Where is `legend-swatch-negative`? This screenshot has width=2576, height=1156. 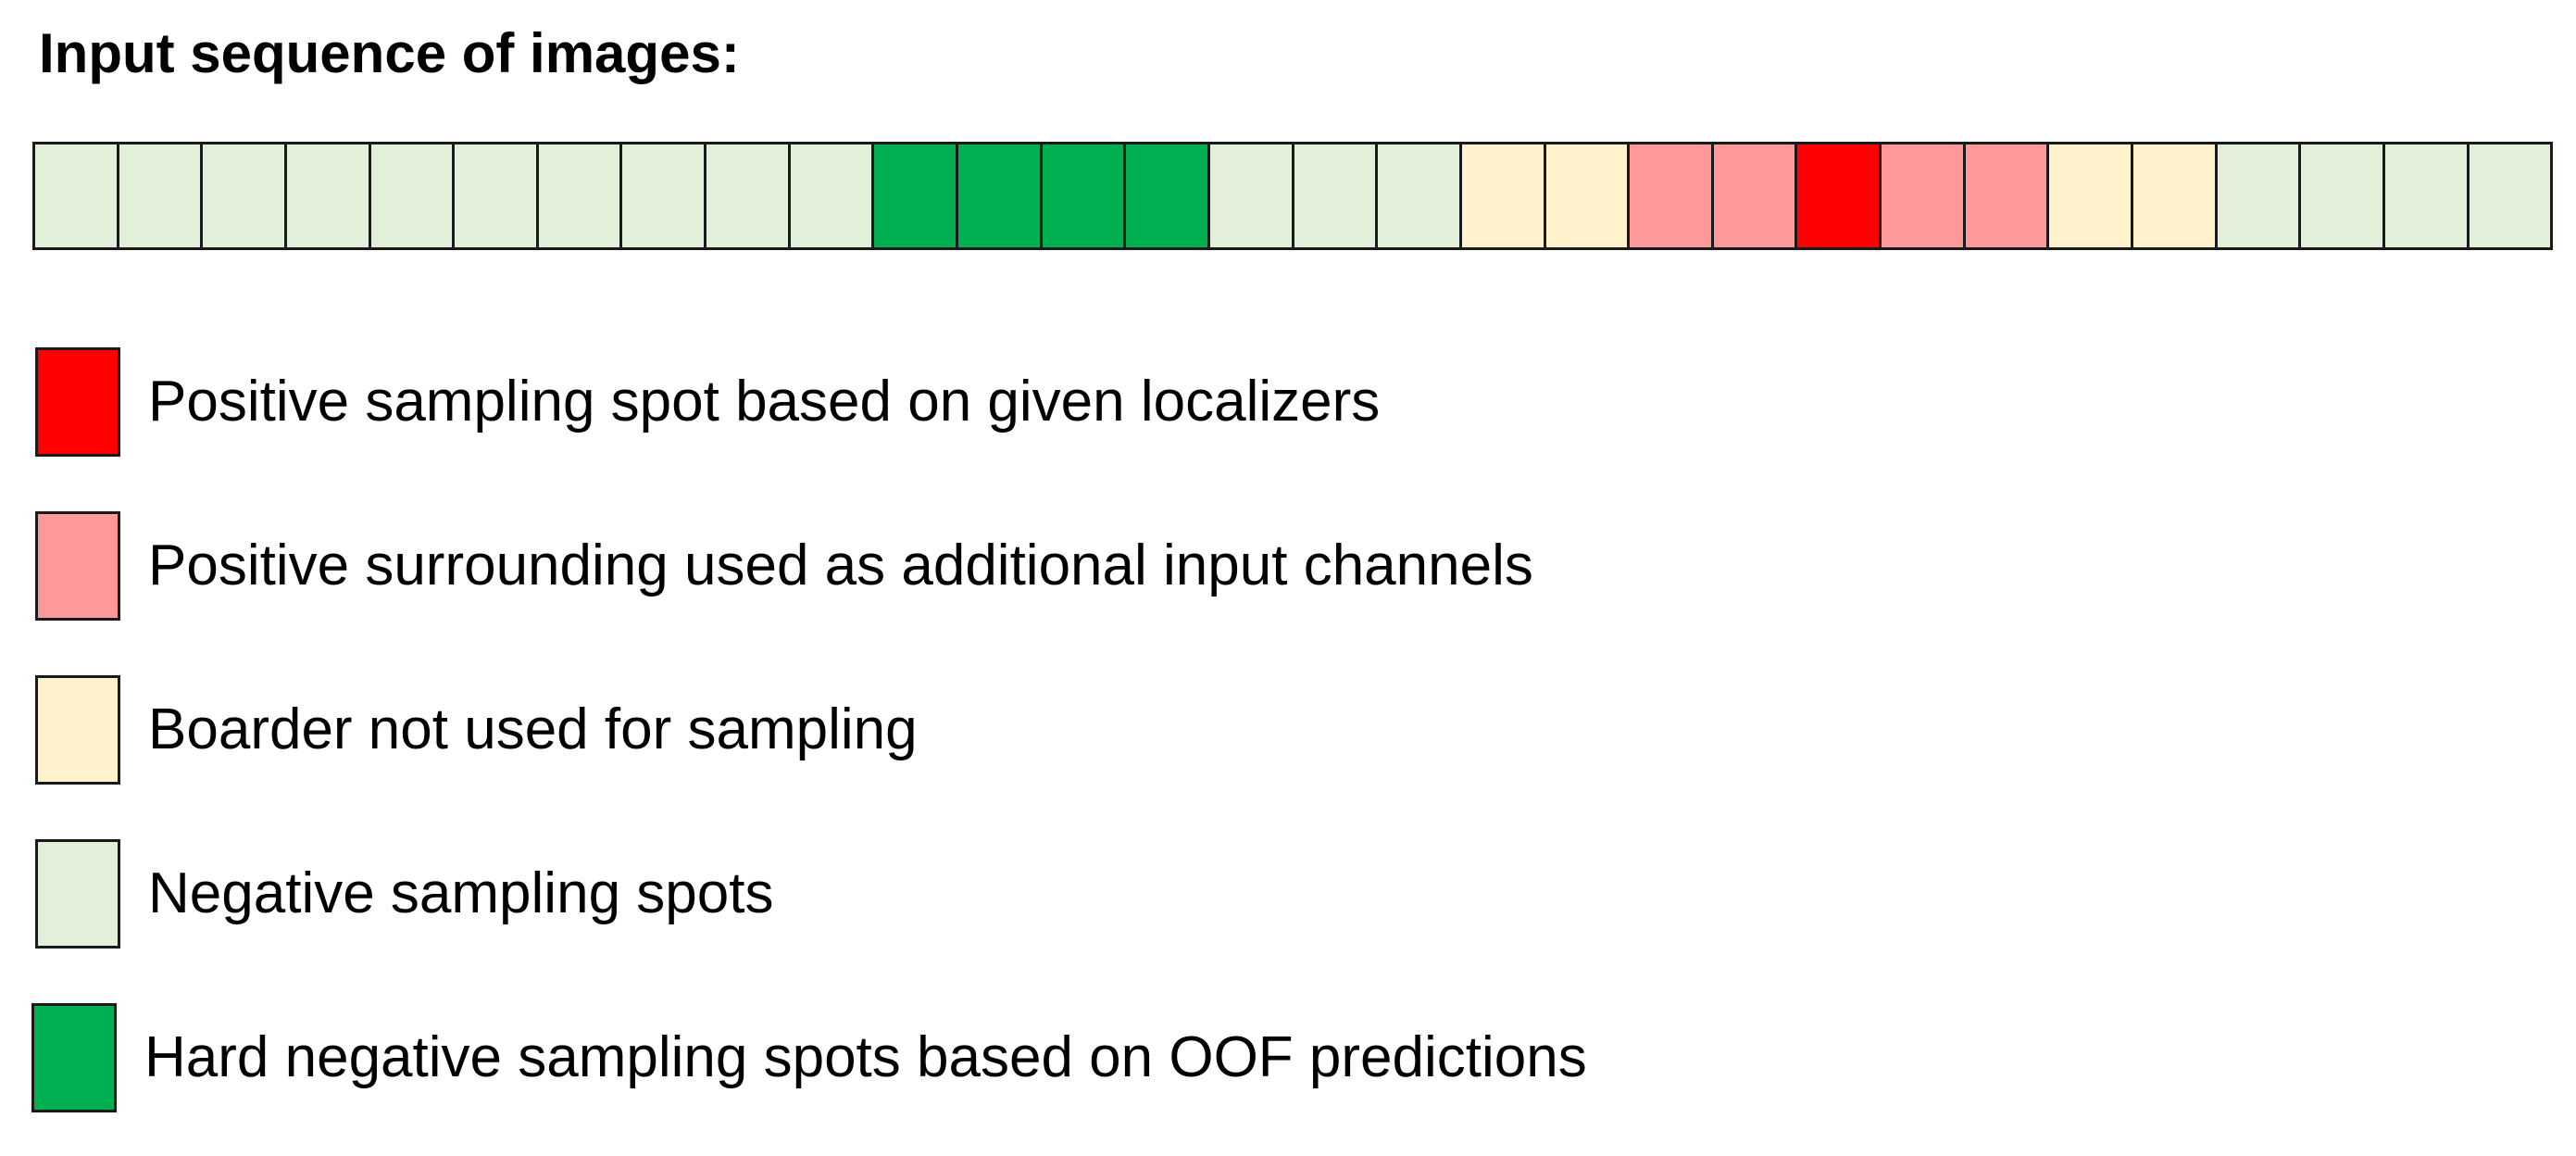
legend-swatch-negative is located at coordinates (77, 894).